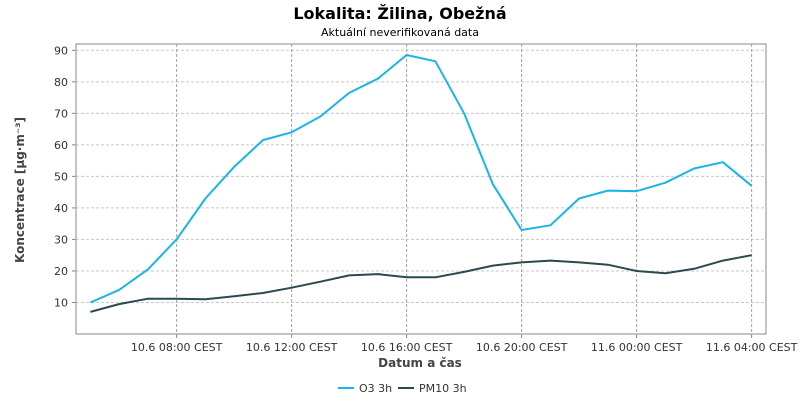  I want to click on legend: O3 3h PM10 3h, so click(402, 388).